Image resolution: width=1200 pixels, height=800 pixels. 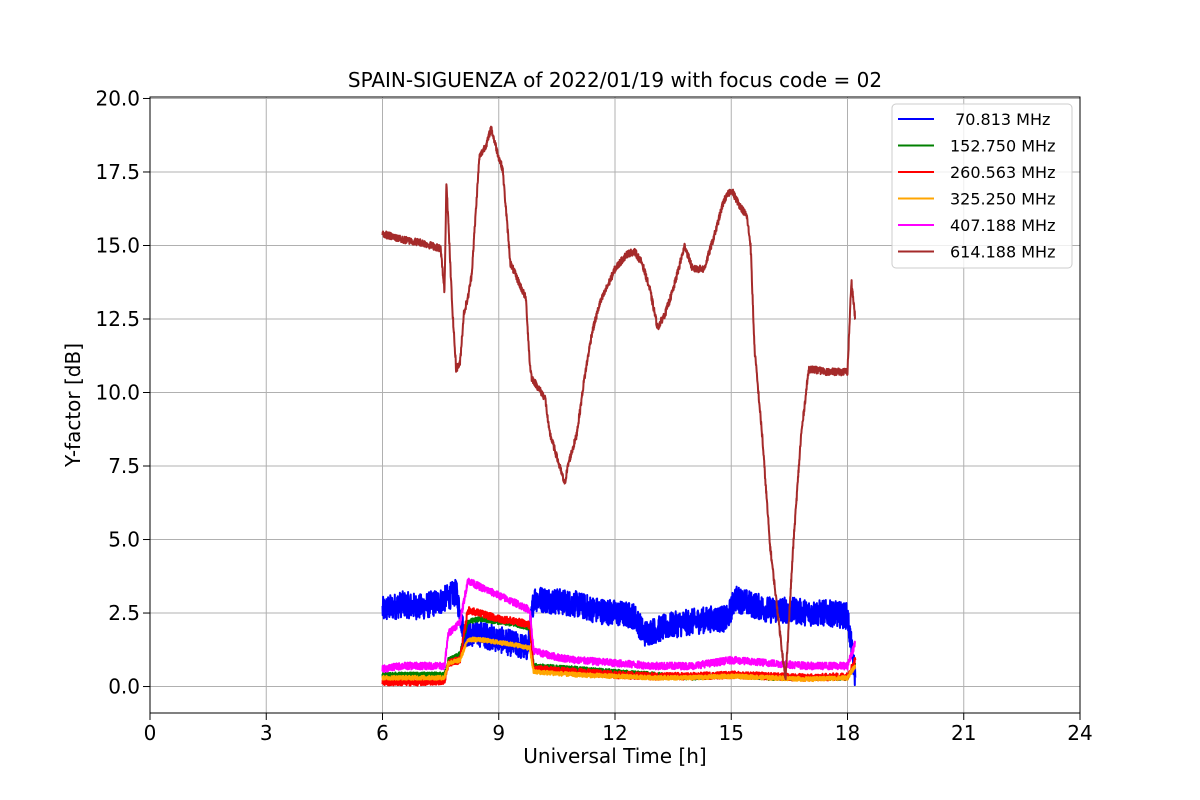 I want to click on legend-box, so click(x=982, y=186).